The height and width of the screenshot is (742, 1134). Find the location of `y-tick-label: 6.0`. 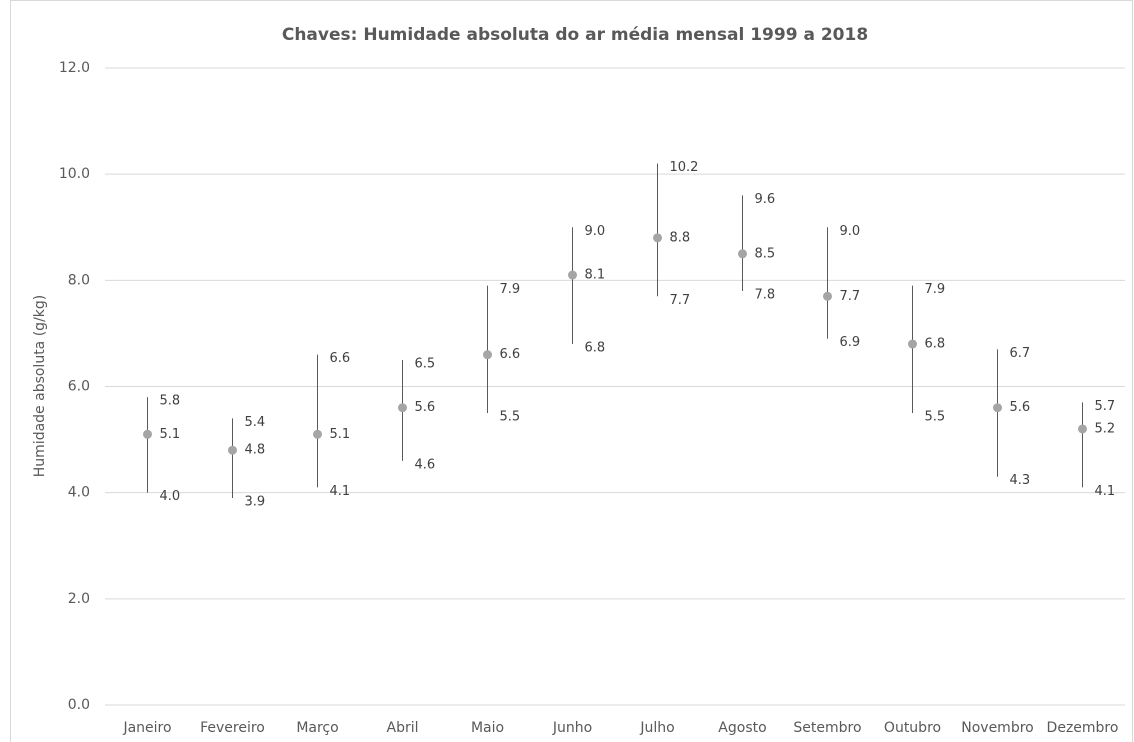

y-tick-label: 6.0 is located at coordinates (79, 387).